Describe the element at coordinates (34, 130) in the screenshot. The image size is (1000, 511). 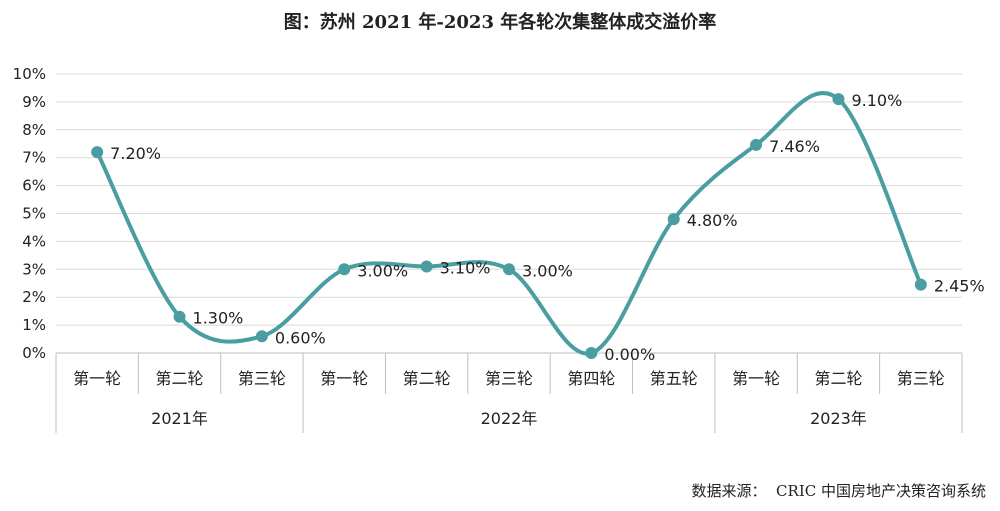
I see `y-tick-label: 8%` at that location.